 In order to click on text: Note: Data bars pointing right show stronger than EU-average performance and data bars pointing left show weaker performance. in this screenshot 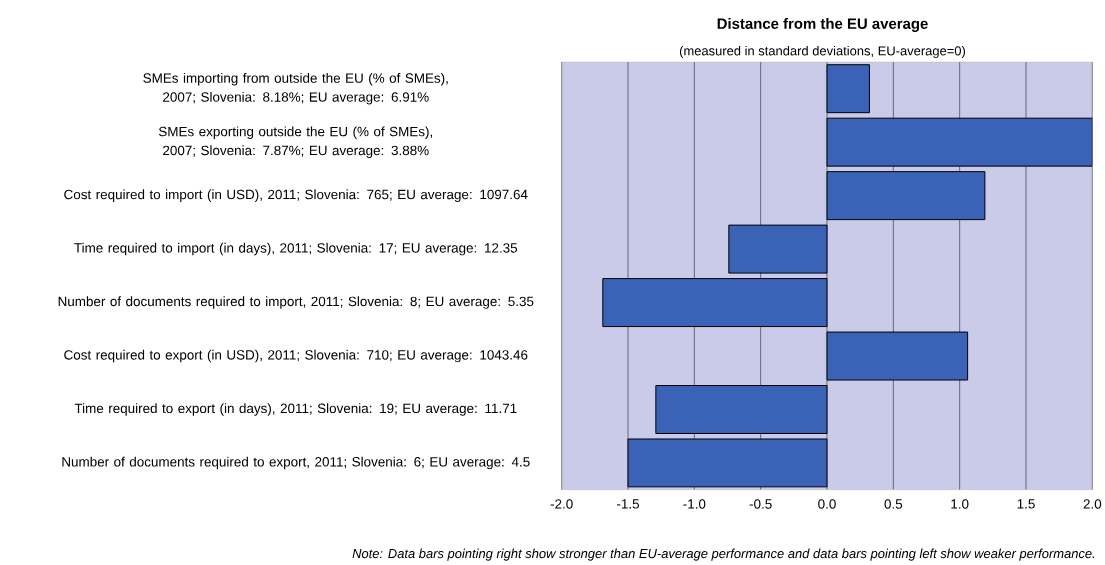, I will do `click(723, 554)`.